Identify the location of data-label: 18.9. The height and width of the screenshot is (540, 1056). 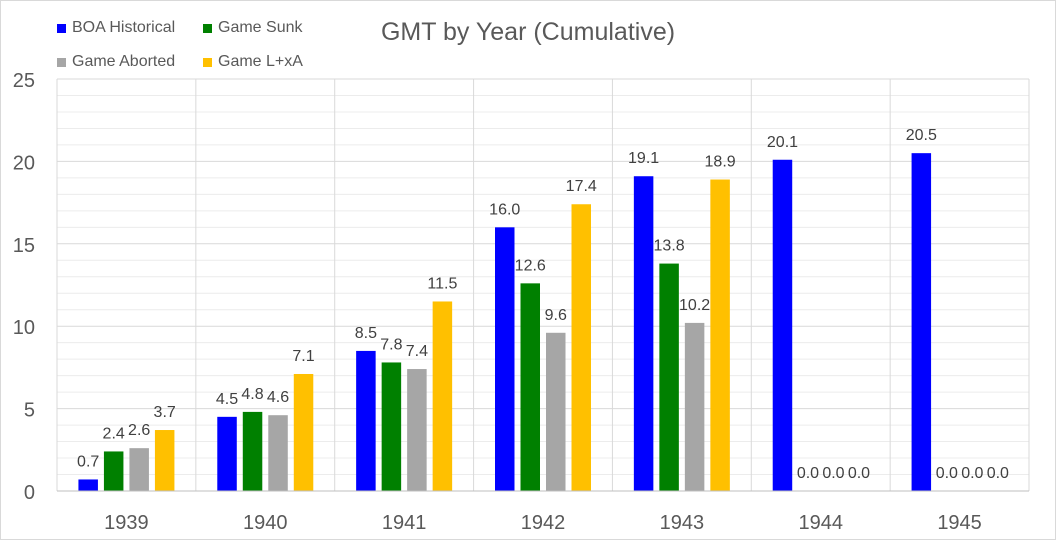
(720, 162).